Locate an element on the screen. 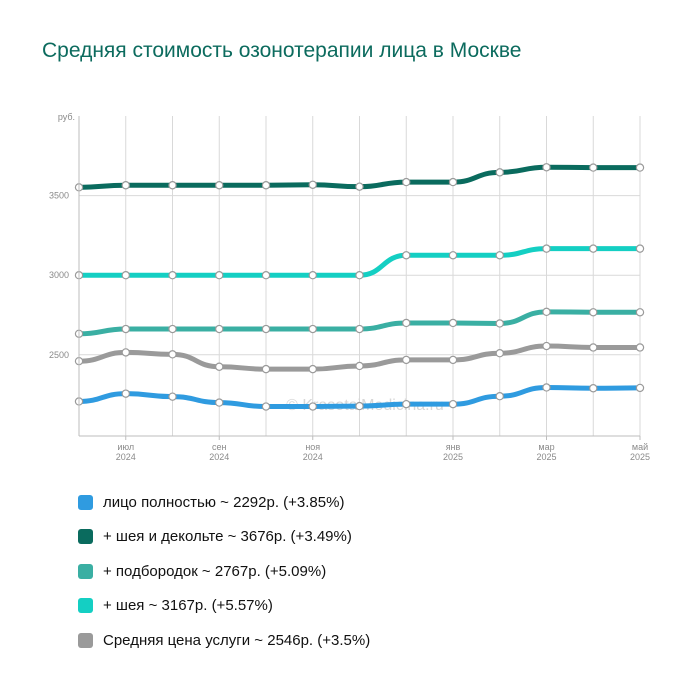 Image resolution: width=700 pixels, height=680 pixels. x-tick-label: май is located at coordinates (640, 447).